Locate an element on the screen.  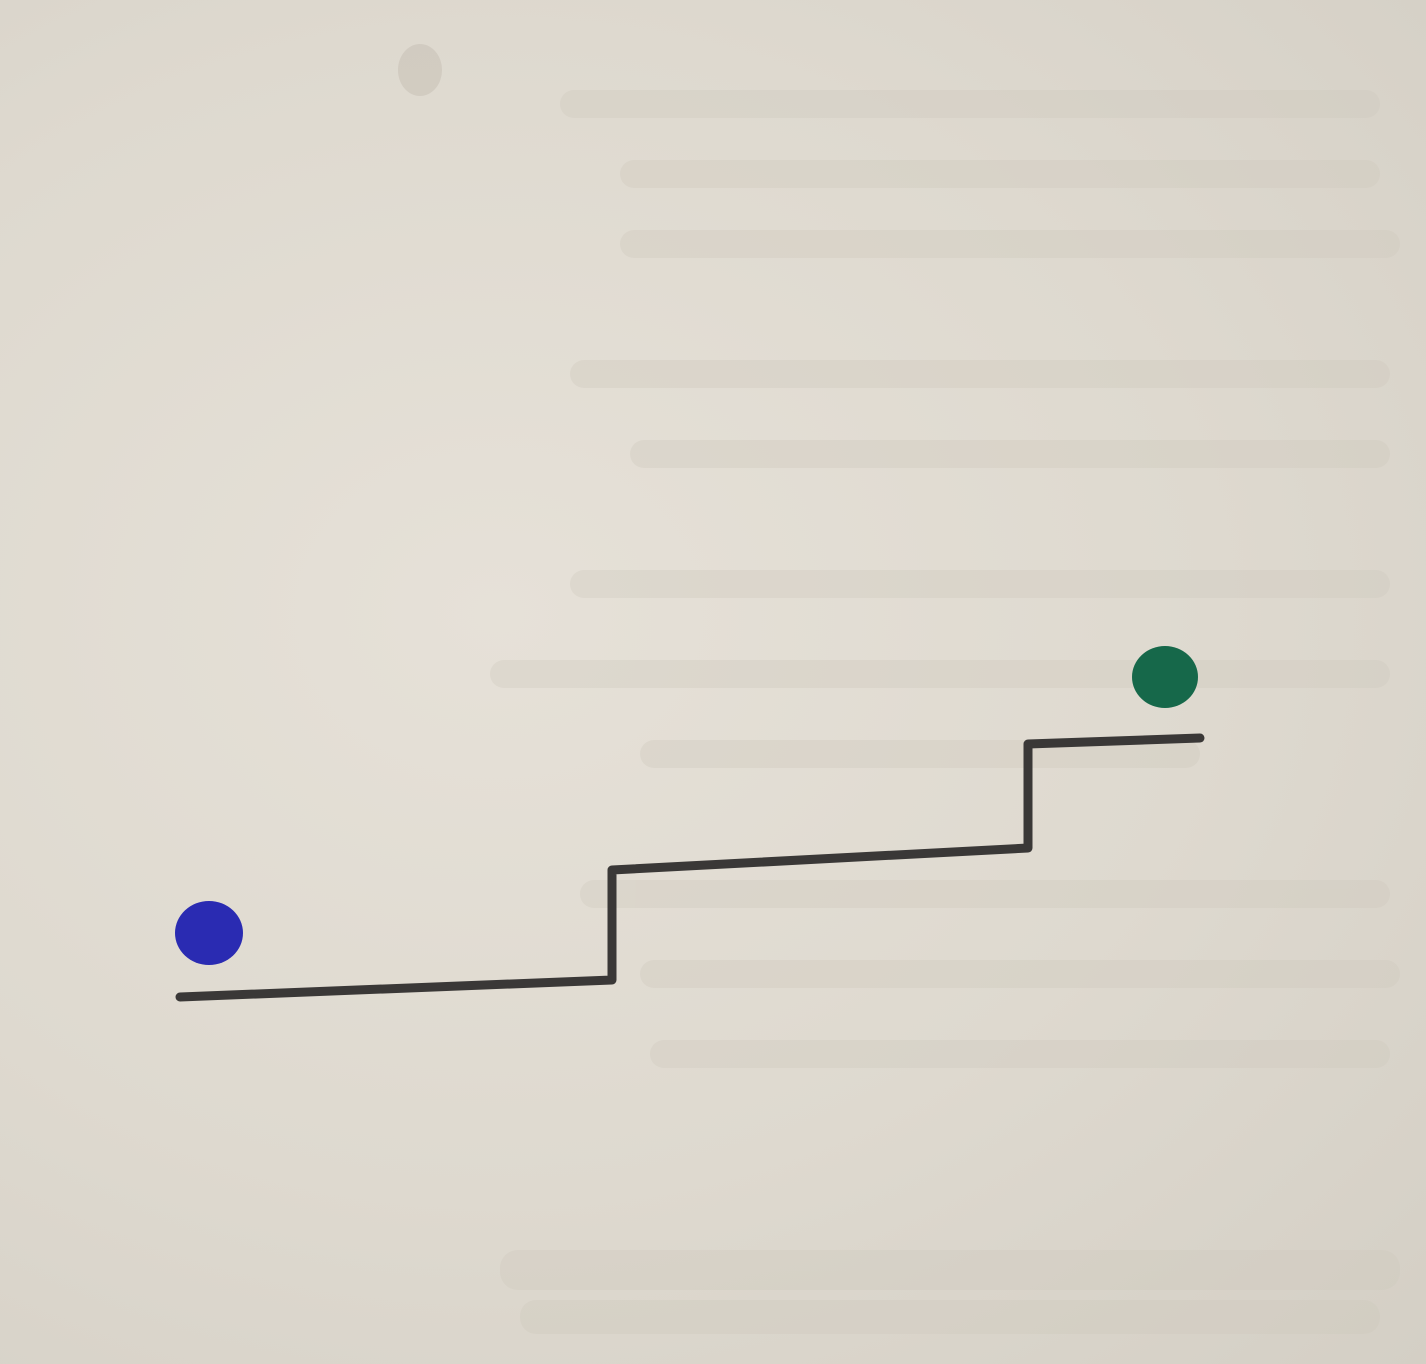
smudge-mark is located at coordinates (420, 70).